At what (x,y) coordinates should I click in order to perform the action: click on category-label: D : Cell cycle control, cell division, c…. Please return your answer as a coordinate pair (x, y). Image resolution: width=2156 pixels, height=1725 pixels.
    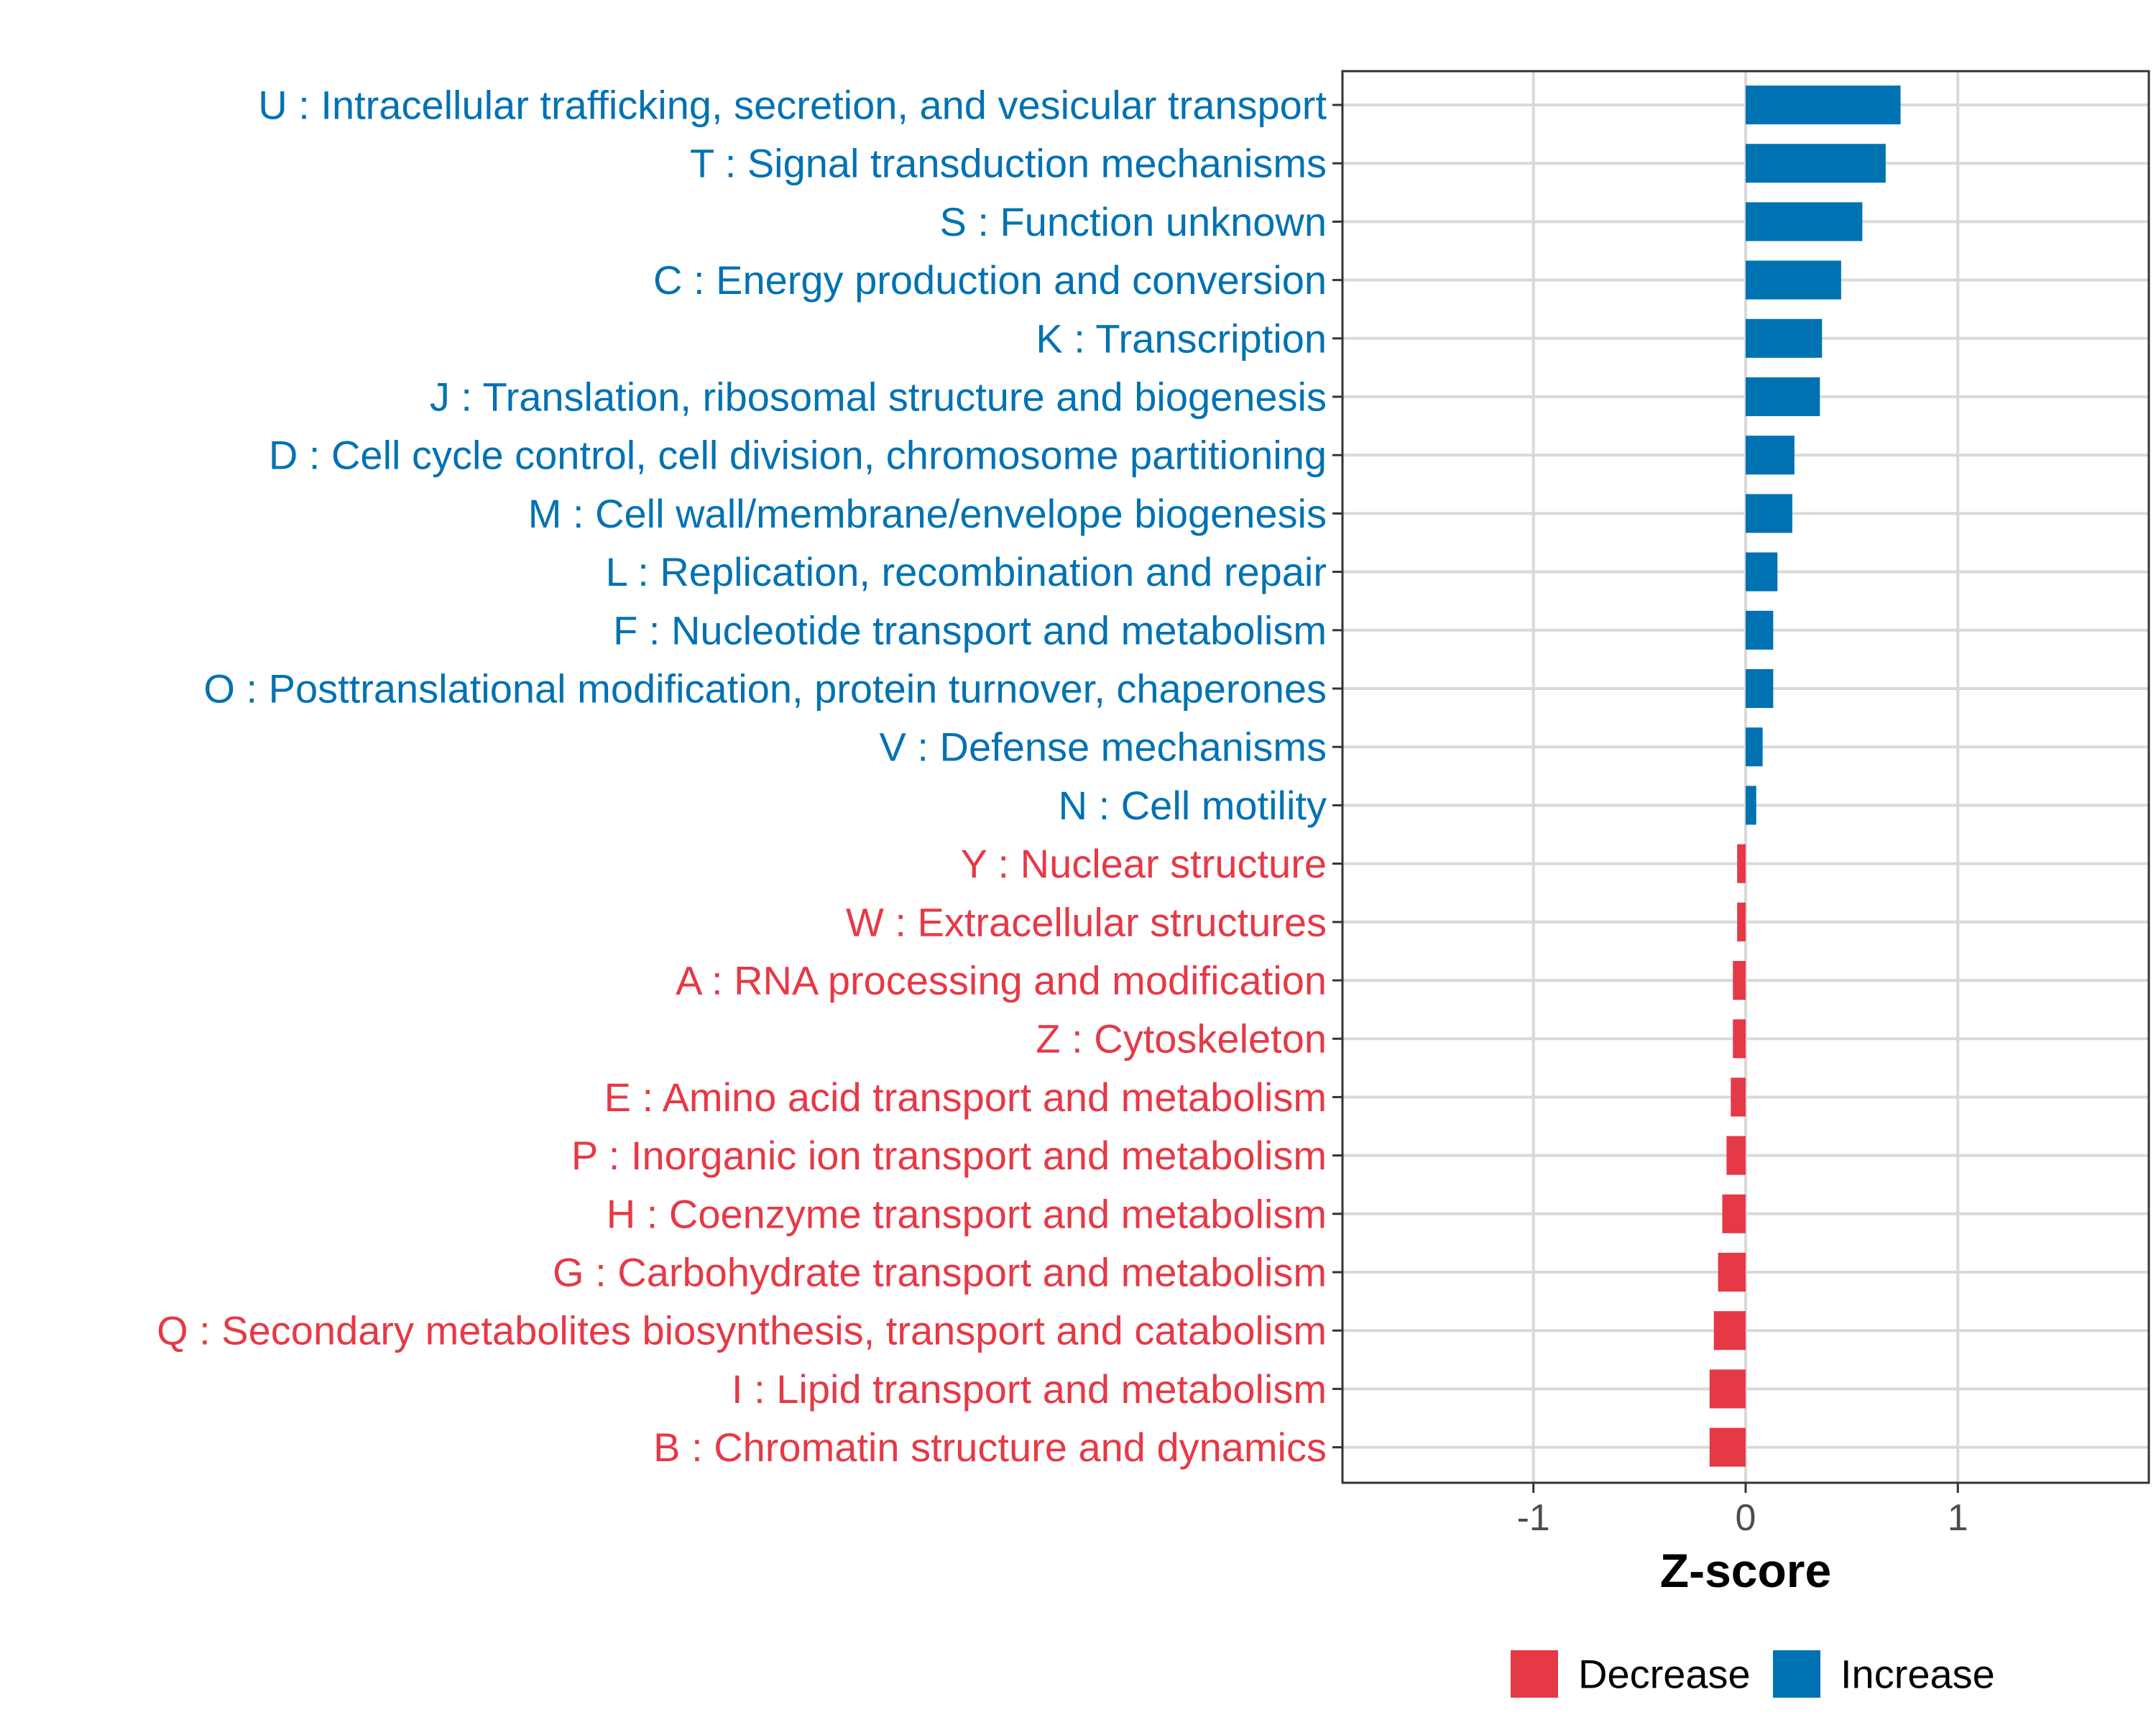
    Looking at the image, I should click on (798, 455).